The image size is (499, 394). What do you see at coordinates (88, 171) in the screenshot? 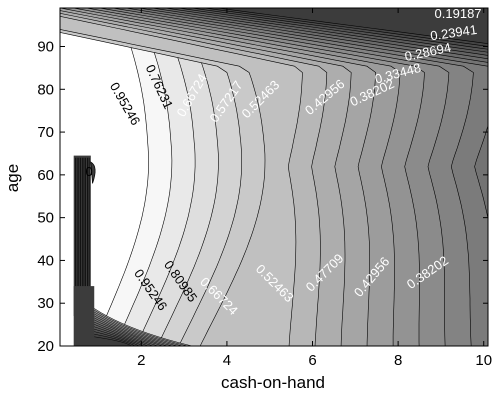
I see `contour-label: 0` at bounding box center [88, 171].